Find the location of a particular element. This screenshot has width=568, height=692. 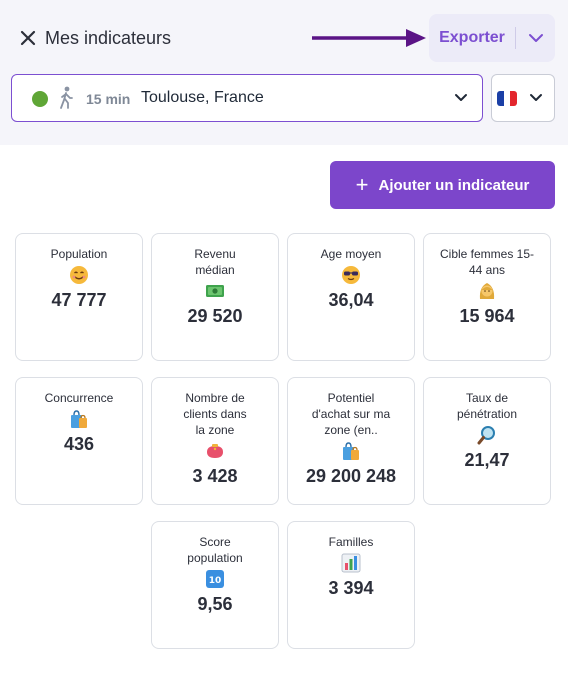

indicator-card-population: Population 47 777 is located at coordinates (79, 297).